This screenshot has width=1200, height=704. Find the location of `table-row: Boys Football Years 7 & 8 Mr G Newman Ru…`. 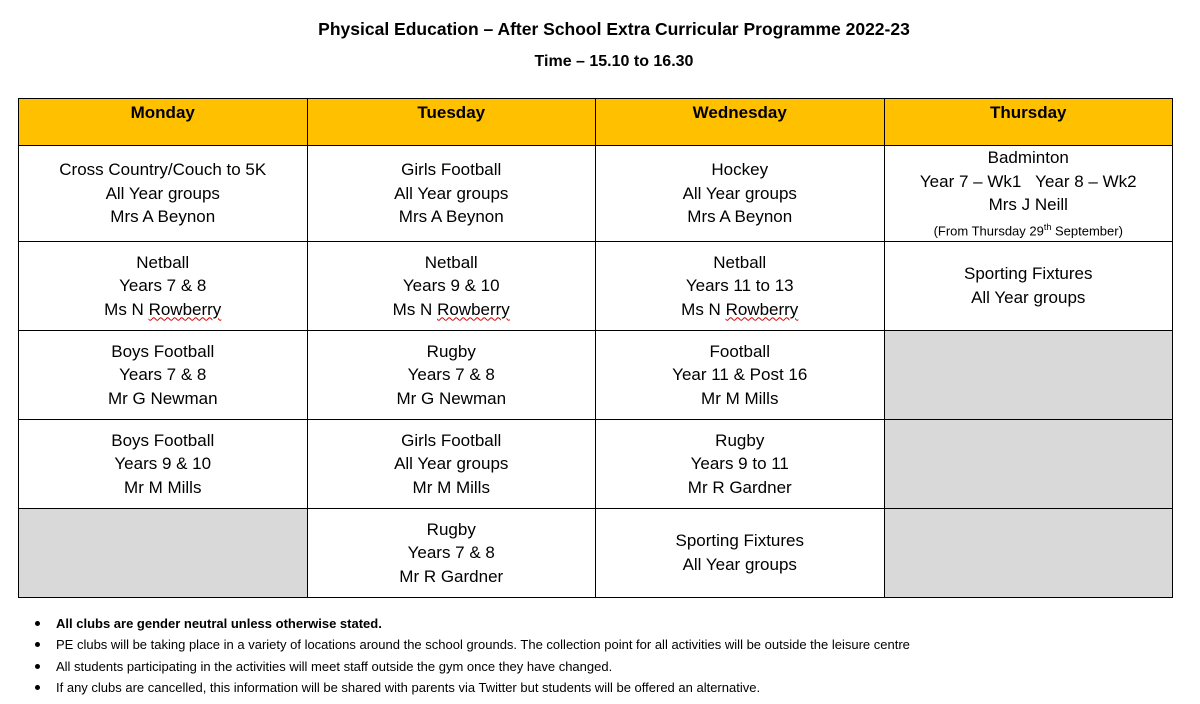

table-row: Boys Football Years 7 & 8 Mr G Newman Ru… is located at coordinates (595, 374).